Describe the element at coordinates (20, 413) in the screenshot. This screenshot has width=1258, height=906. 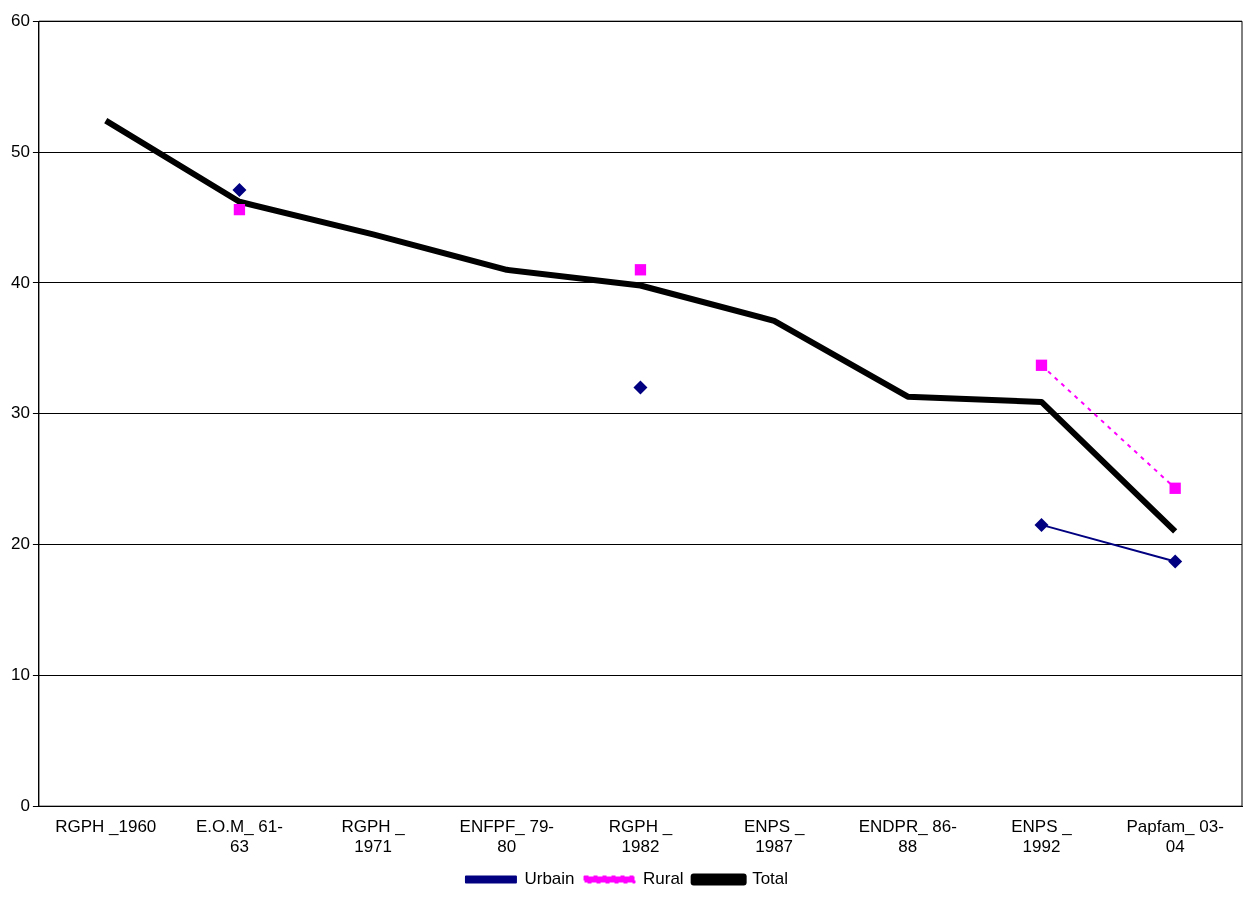
I see `y-tick-label: 30` at that location.